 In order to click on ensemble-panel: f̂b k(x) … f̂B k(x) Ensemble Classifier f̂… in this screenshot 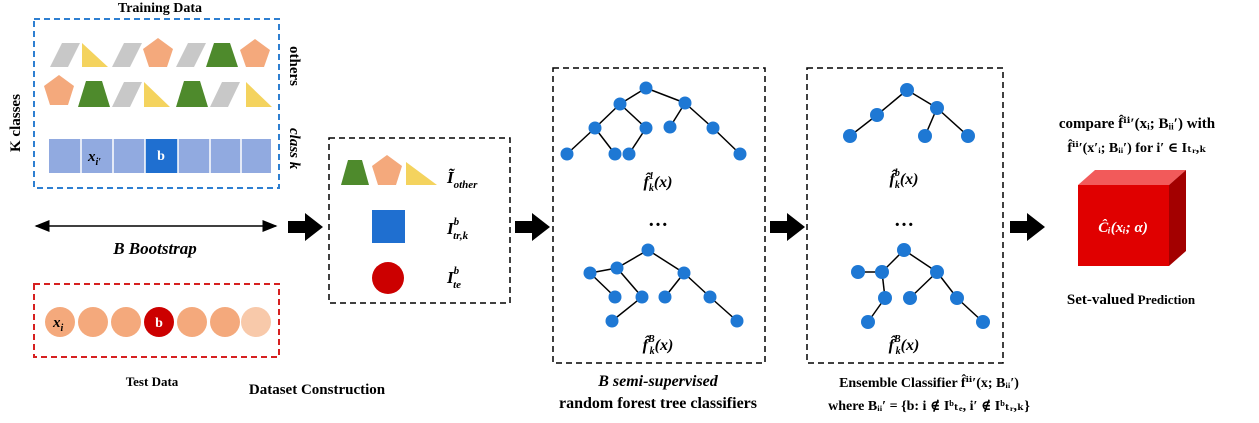, I will do `click(918, 240)`.